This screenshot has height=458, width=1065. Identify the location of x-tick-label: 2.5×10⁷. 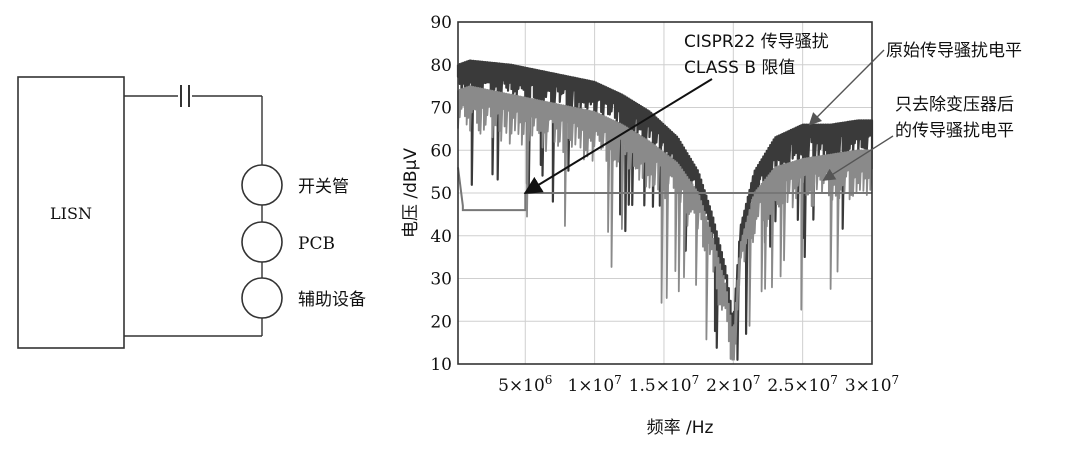
(802, 384).